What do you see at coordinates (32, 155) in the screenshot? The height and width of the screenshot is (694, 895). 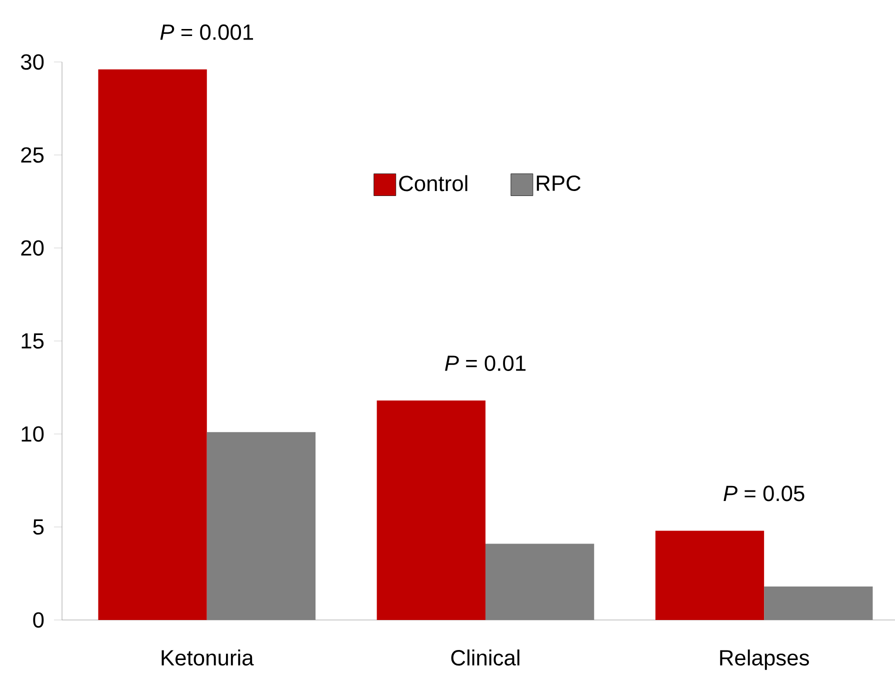 I see `y-tick-label: 25` at bounding box center [32, 155].